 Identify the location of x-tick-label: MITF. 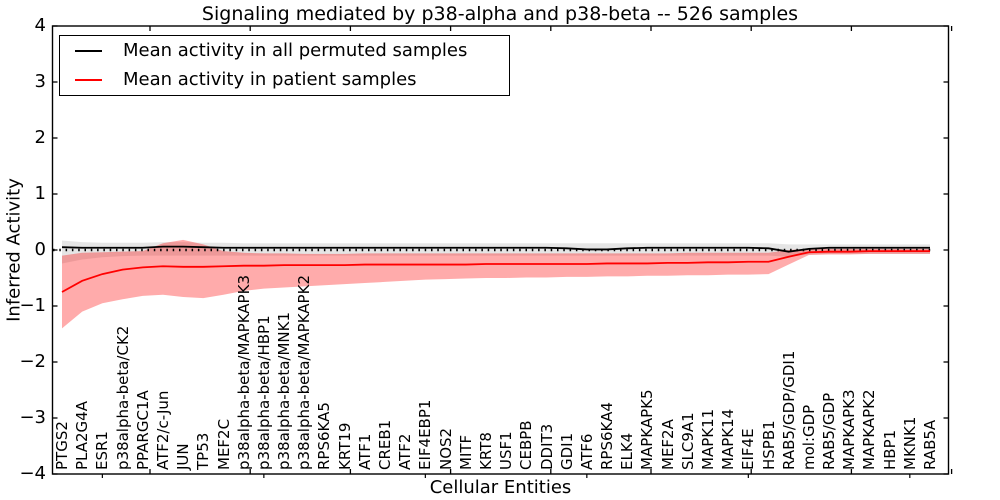
(465, 452).